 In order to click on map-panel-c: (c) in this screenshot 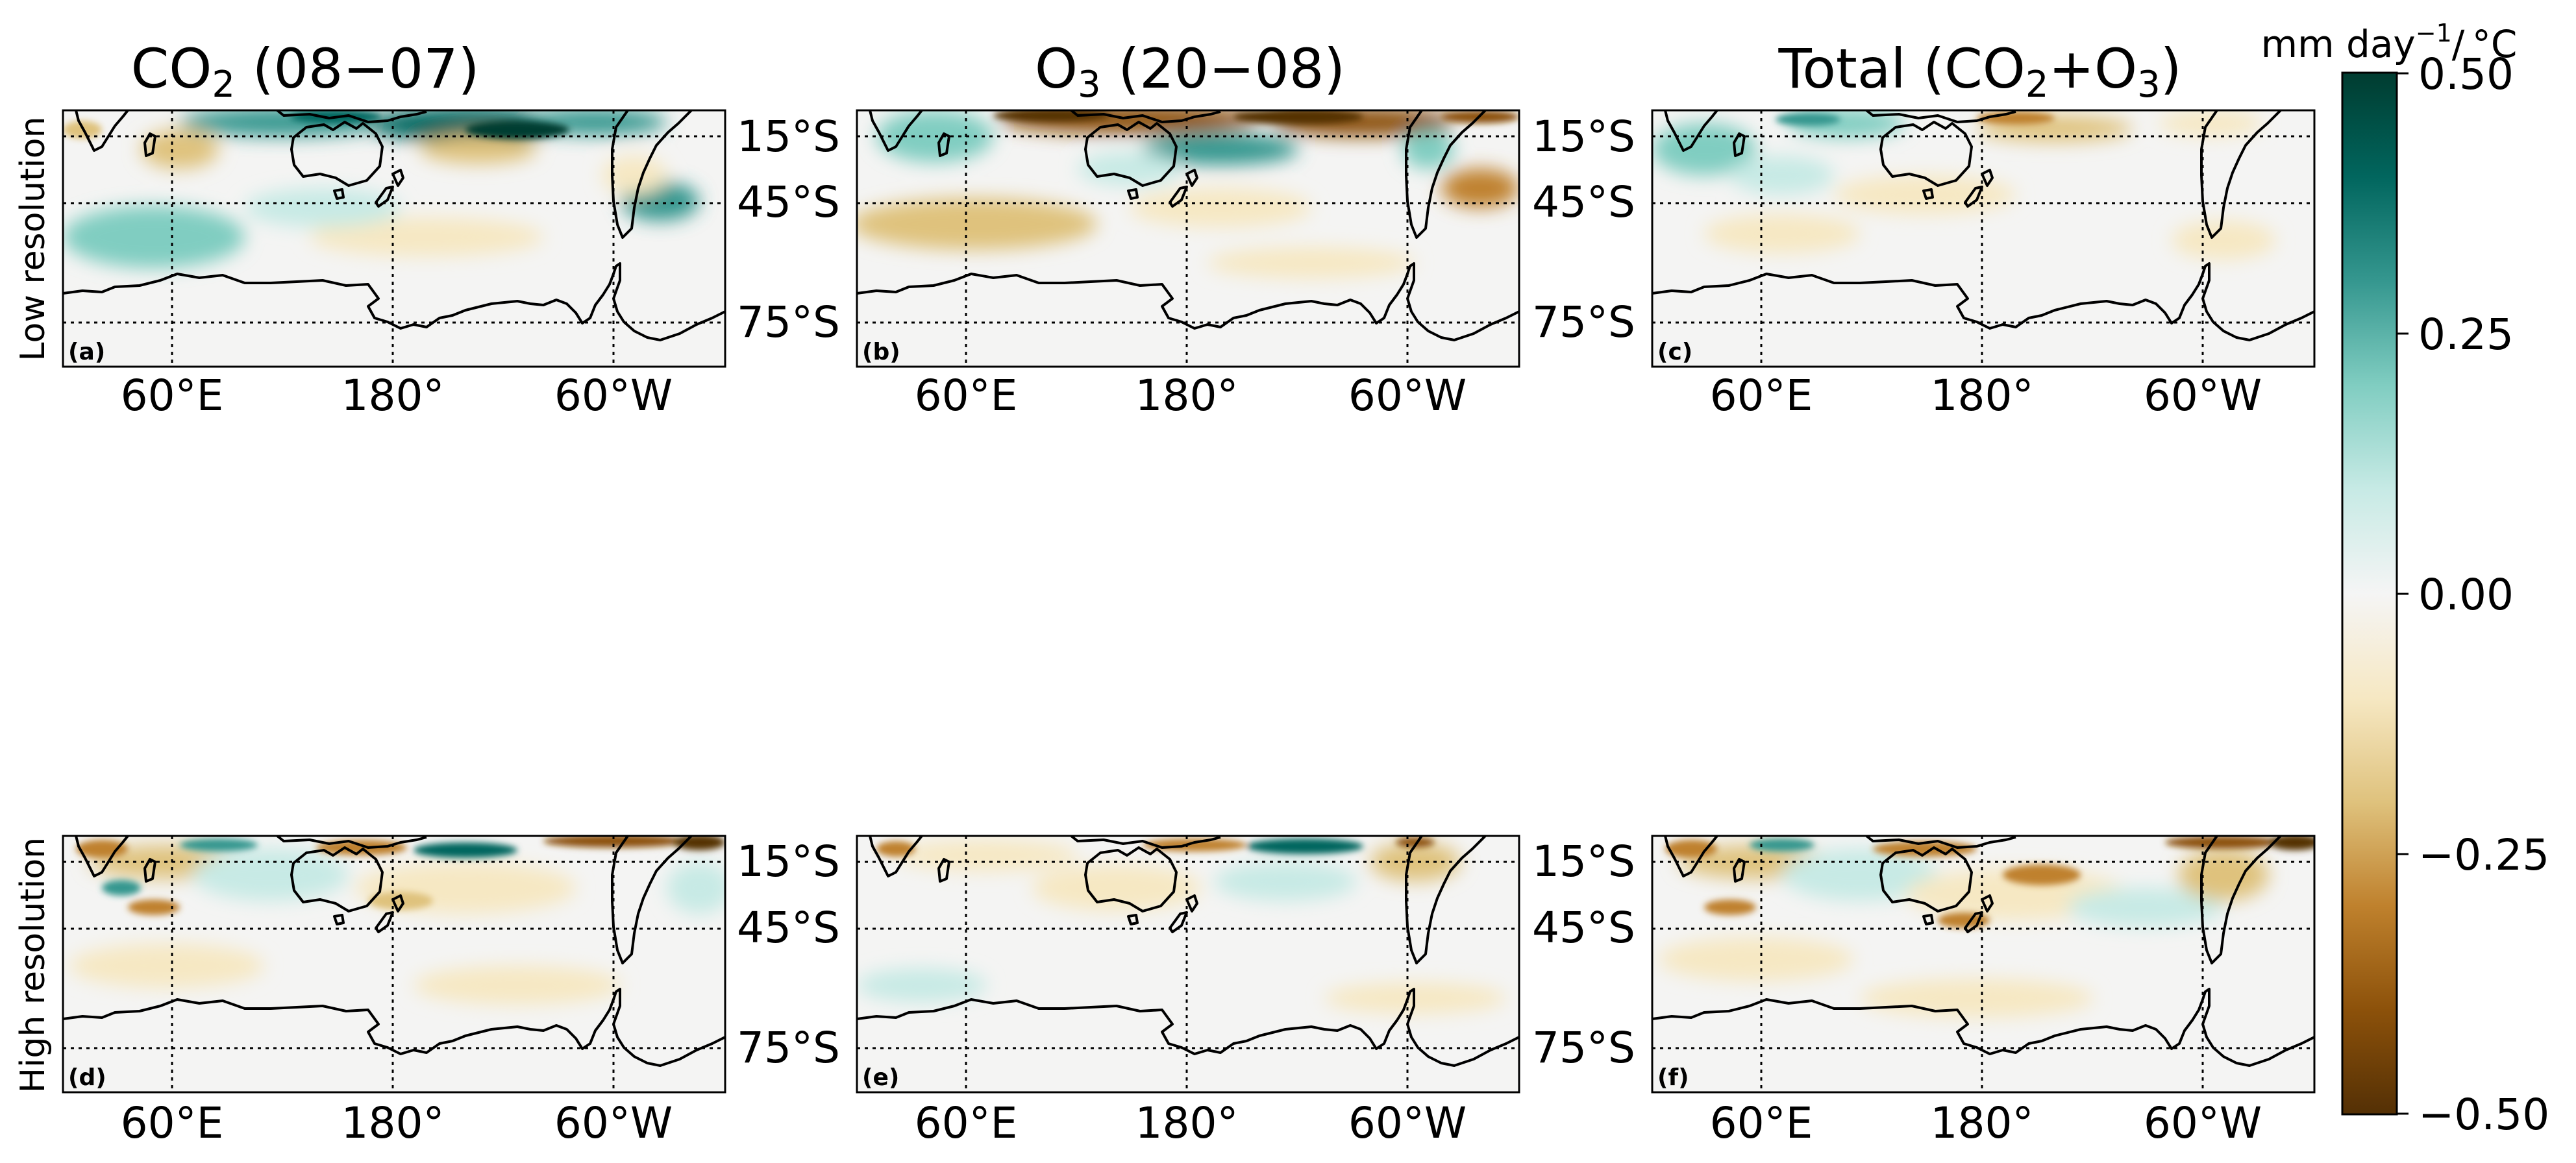, I will do `click(1983, 238)`.